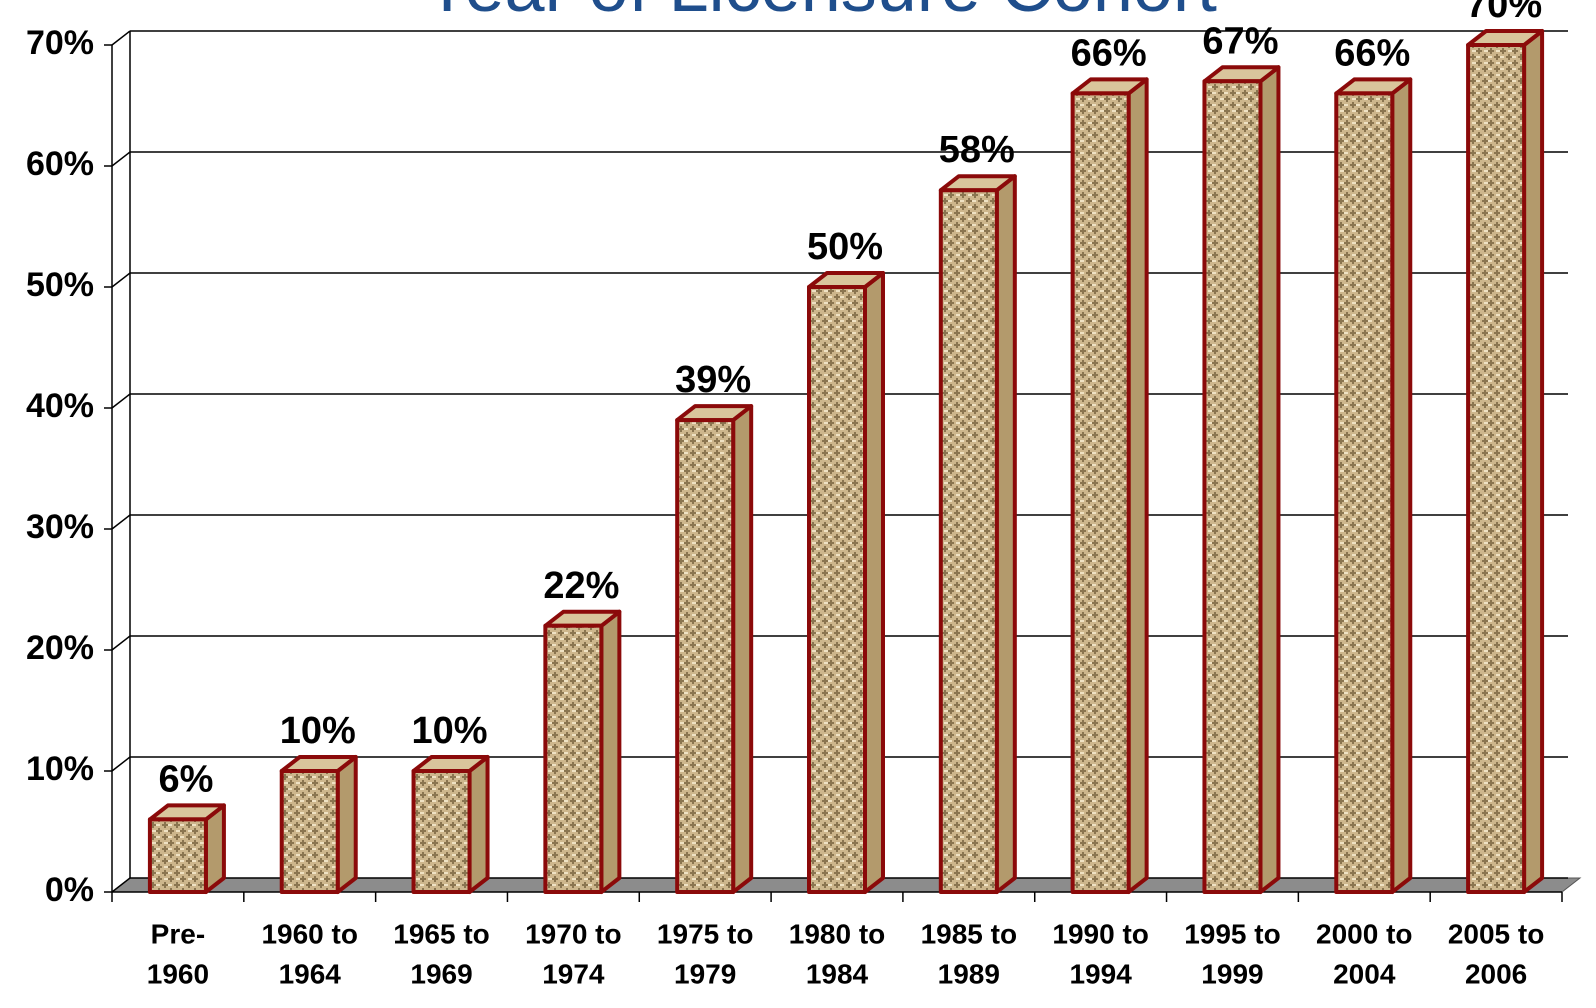 The width and height of the screenshot is (1596, 1008). Describe the element at coordinates (1504, 13) in the screenshot. I see `value-label: 70%` at that location.